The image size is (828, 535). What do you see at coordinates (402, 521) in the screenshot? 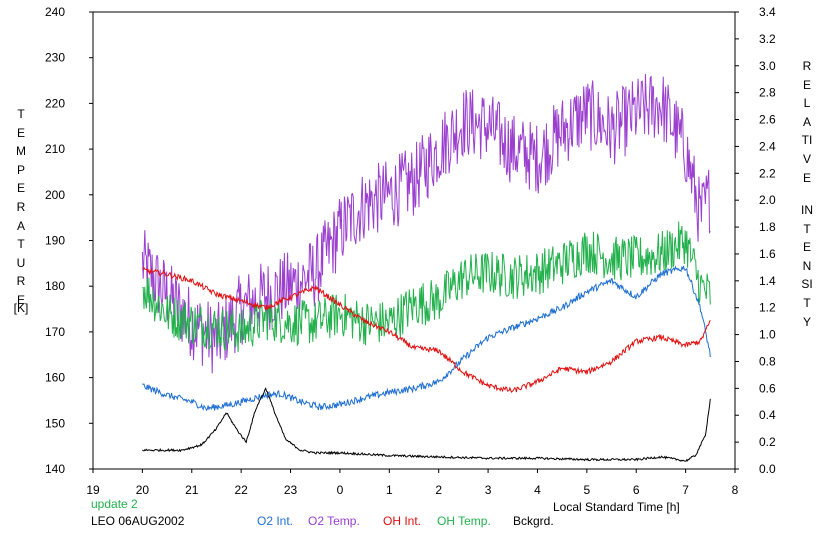
I see `legend-item: OH Int.` at bounding box center [402, 521].